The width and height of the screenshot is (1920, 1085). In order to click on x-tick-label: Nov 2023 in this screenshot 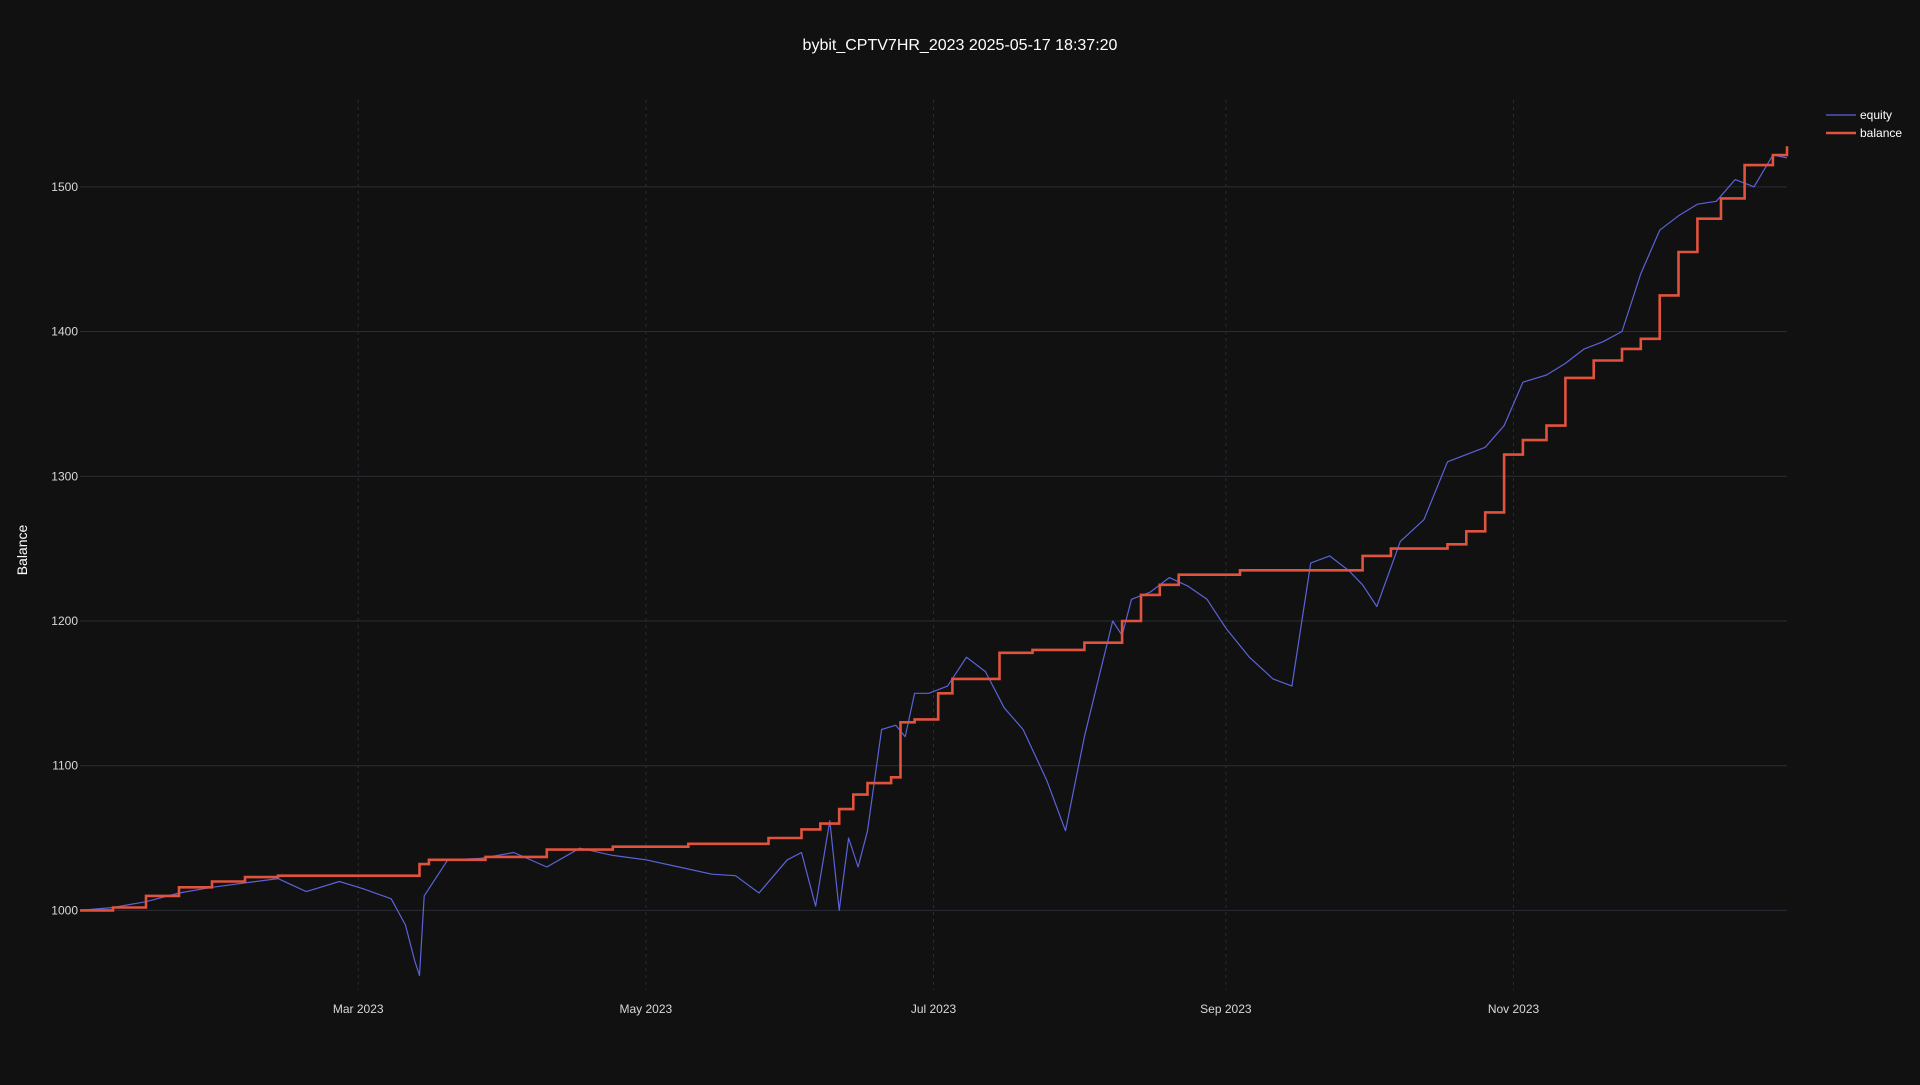, I will do `click(1514, 1009)`.